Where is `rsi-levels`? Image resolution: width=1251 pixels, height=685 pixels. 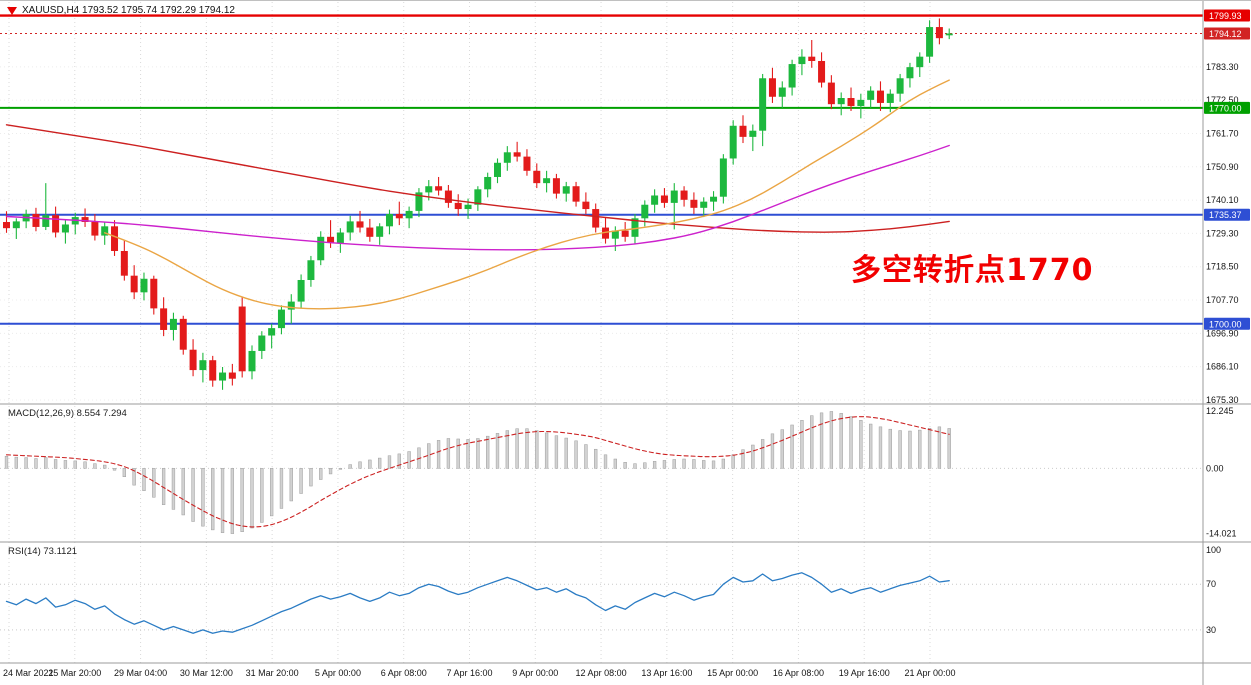
rsi-levels is located at coordinates (601, 607).